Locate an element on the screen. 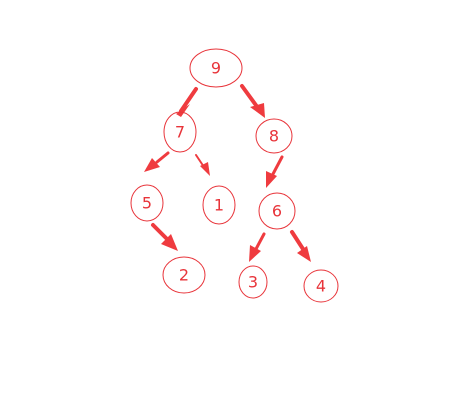  node-label-6: 6 is located at coordinates (277, 211).